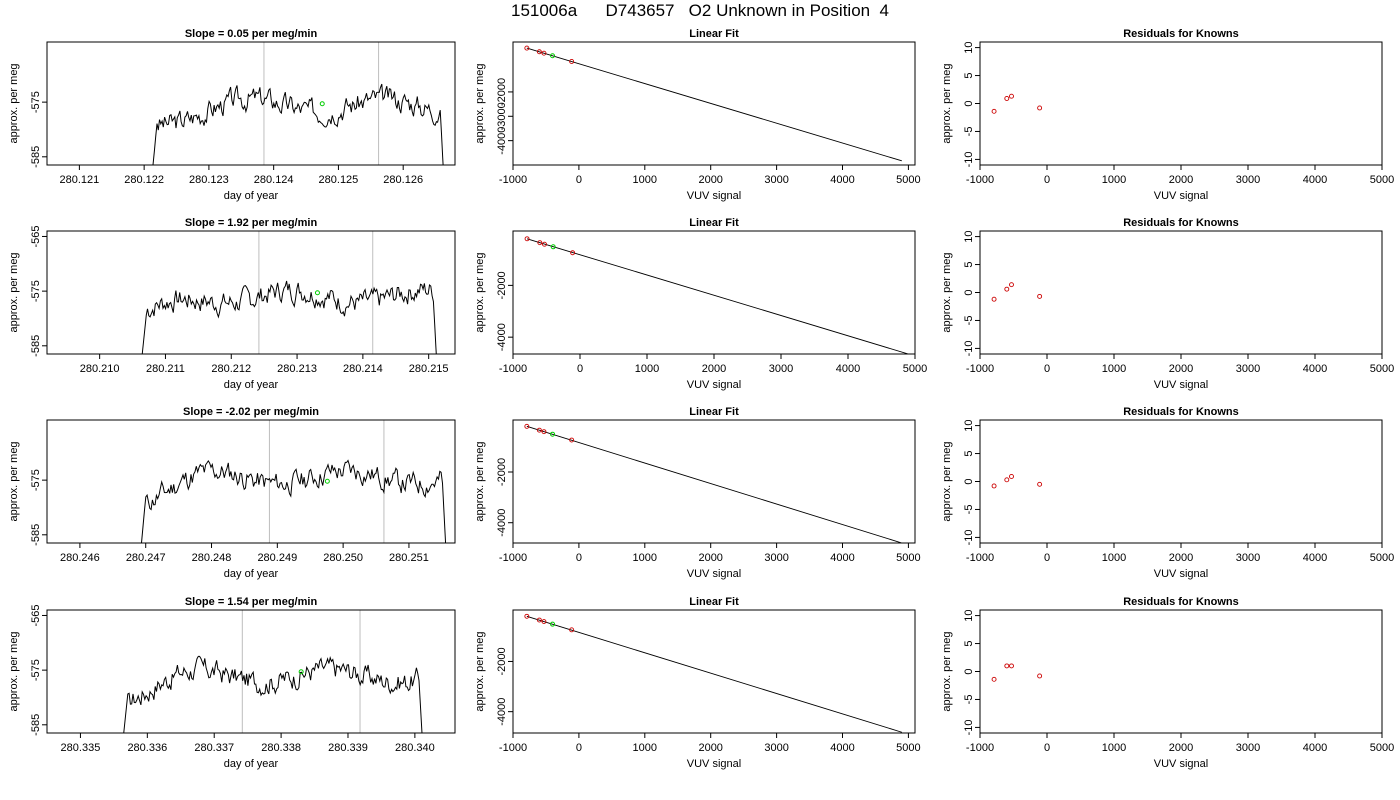 The height and width of the screenshot is (800, 1400). I want to click on x-tick-label: 280.123, so click(209, 180).